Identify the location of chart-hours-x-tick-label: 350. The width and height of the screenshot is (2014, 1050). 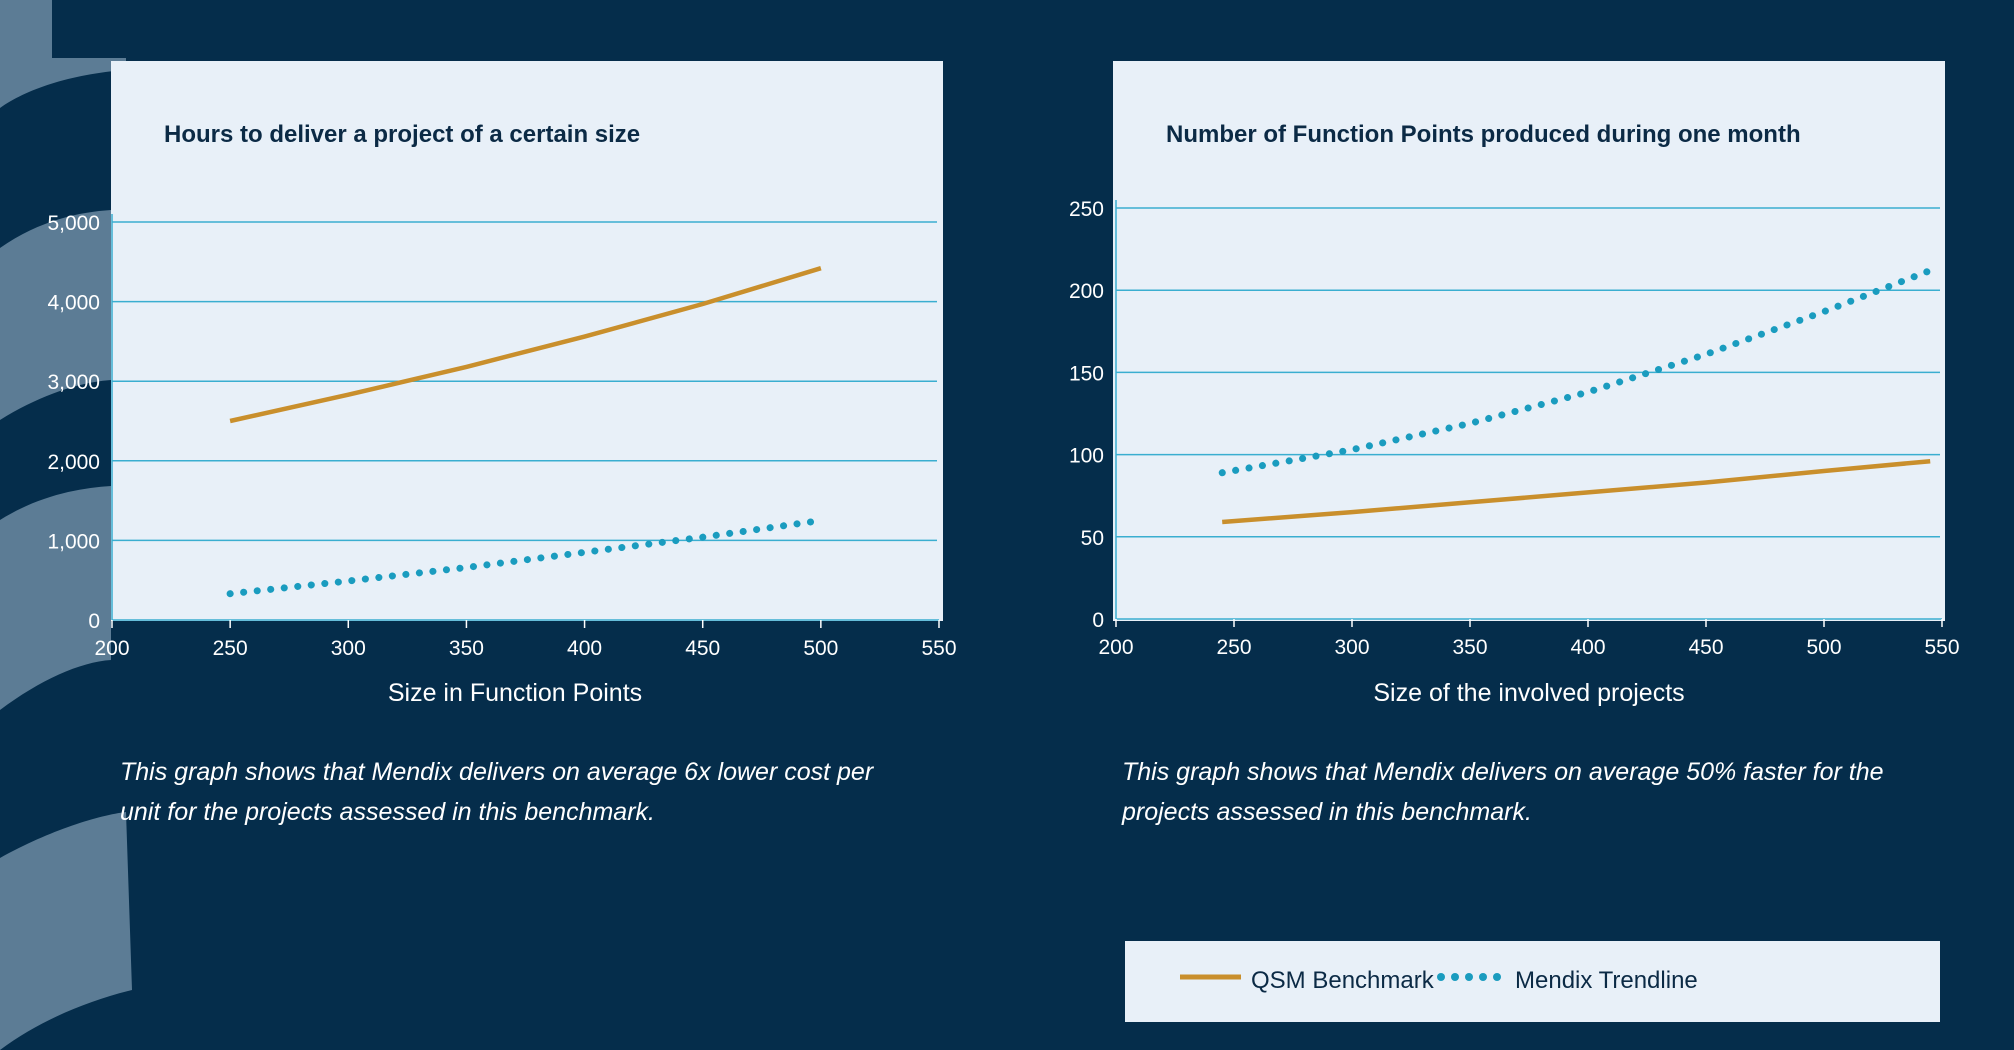
(466, 648).